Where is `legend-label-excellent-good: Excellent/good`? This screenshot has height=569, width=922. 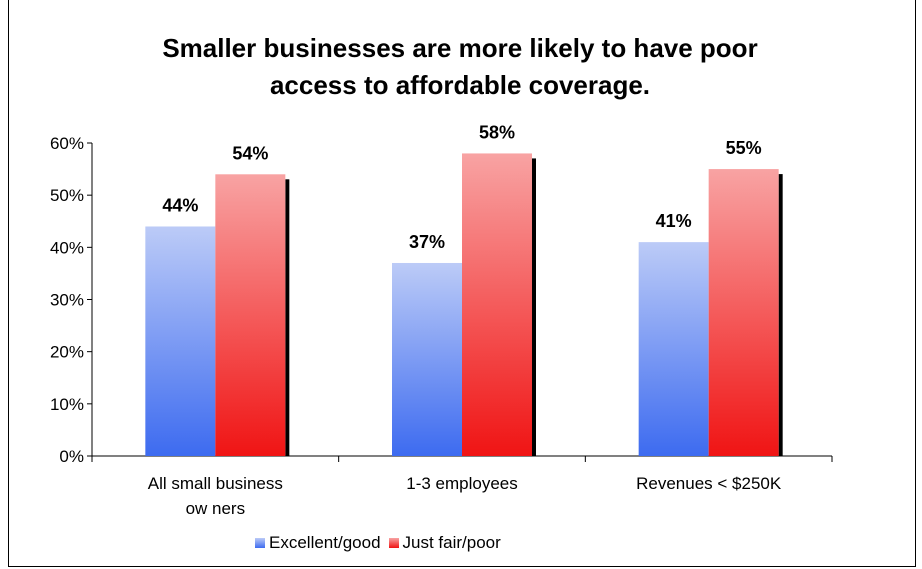 legend-label-excellent-good: Excellent/good is located at coordinates (325, 542).